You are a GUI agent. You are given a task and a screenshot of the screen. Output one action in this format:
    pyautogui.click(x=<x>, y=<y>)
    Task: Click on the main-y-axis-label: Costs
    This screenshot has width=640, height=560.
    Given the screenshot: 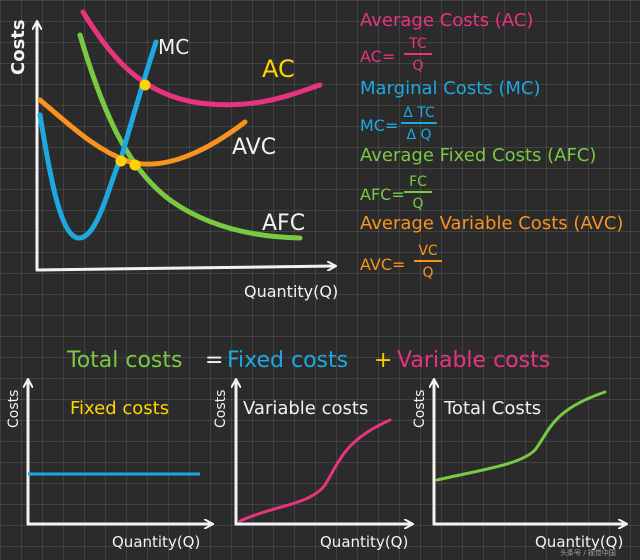 What is the action you would take?
    pyautogui.click(x=18, y=47)
    